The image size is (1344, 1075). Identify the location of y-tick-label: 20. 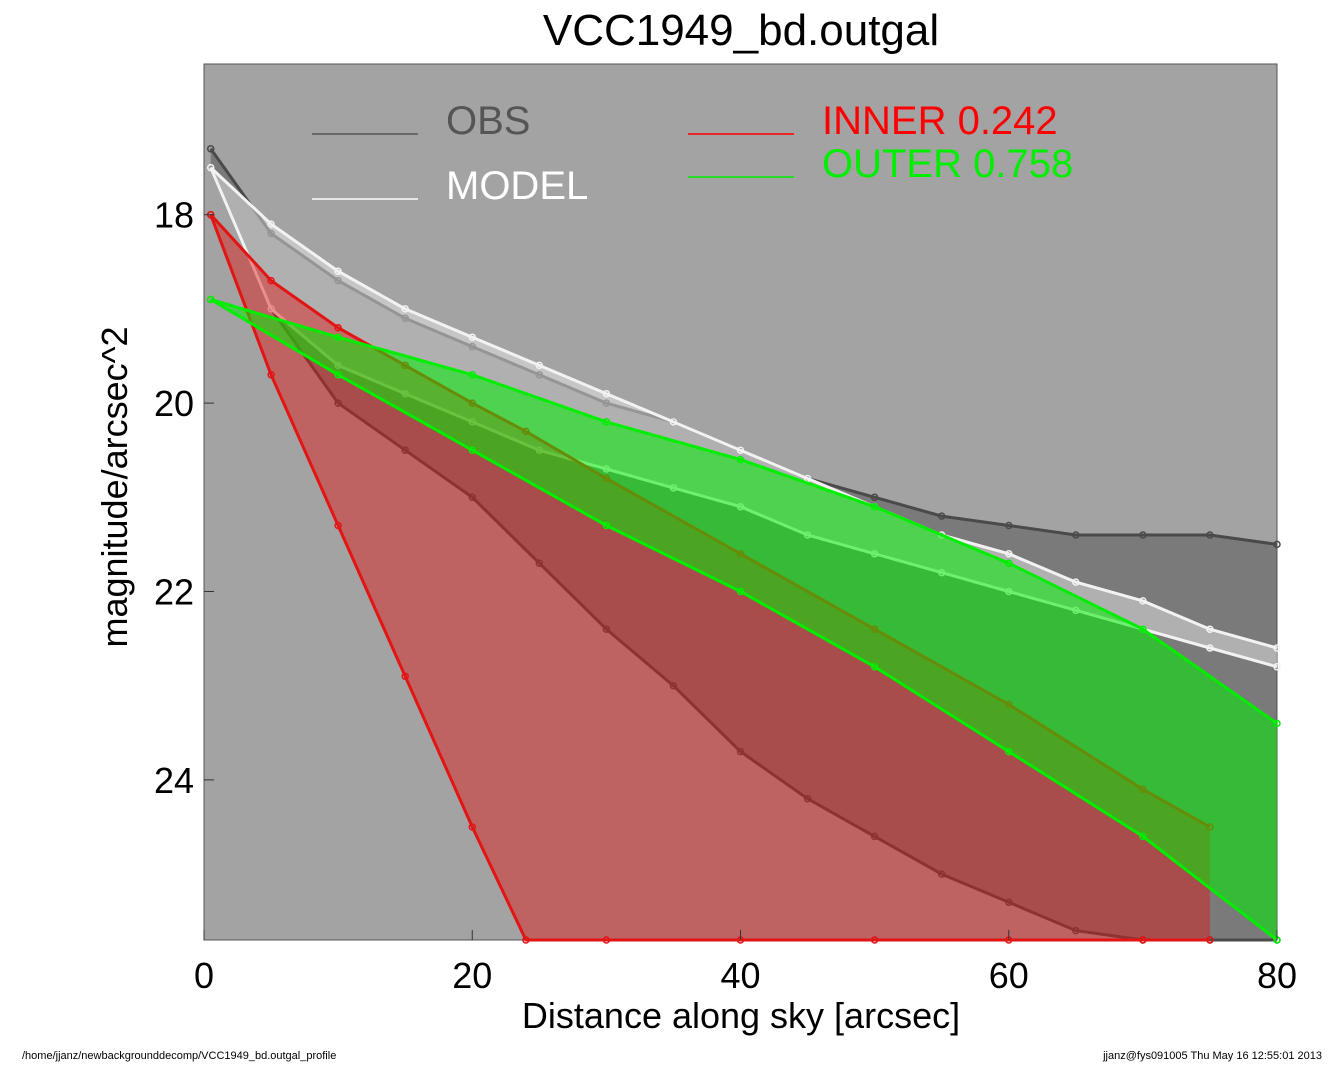
(174, 403).